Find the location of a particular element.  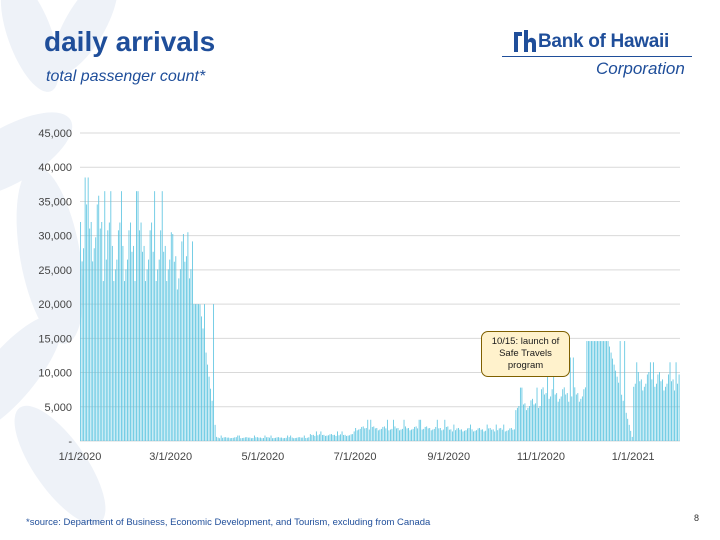

x-tick-label: 1/1/2021 is located at coordinates (633, 457).